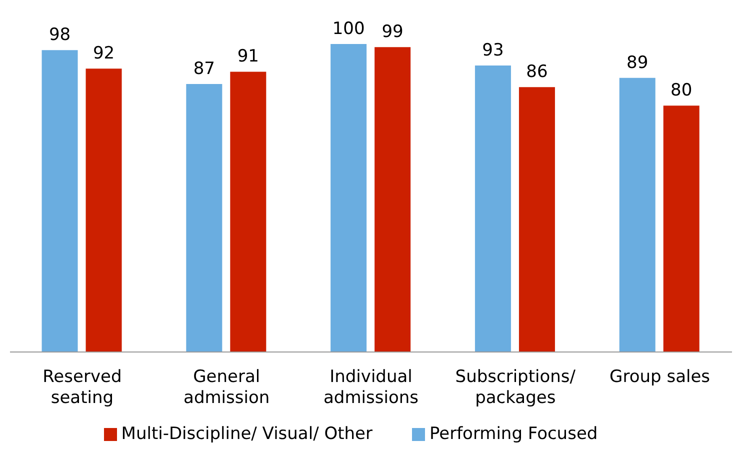  What do you see at coordinates (681, 90) in the screenshot?
I see `data-label: 80` at bounding box center [681, 90].